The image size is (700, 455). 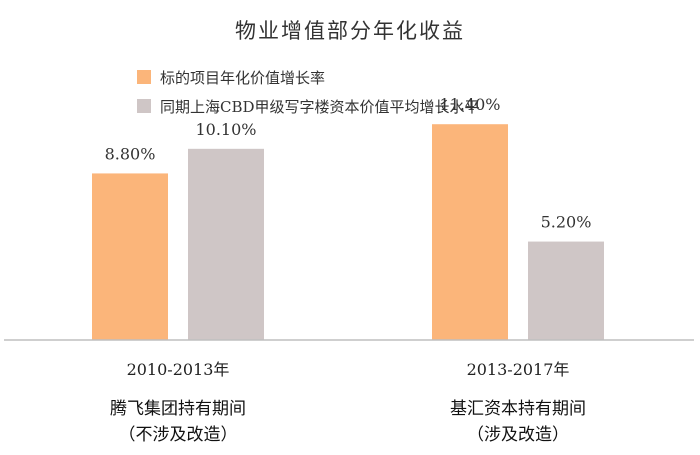 What do you see at coordinates (225, 129) in the screenshot?
I see `value-label-series-2-category-1: 10.10%` at bounding box center [225, 129].